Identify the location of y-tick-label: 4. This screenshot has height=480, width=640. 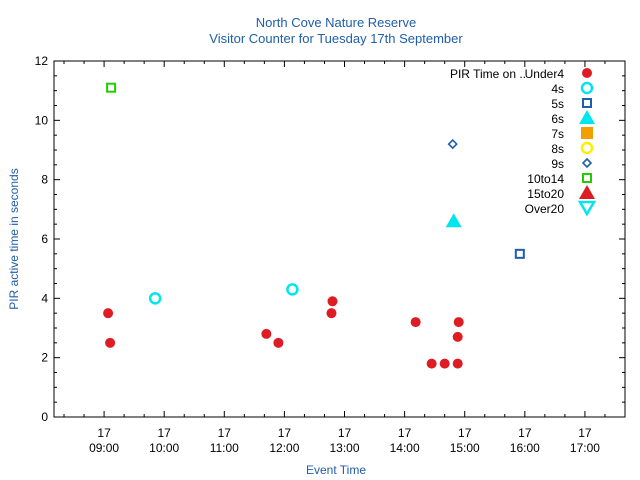
(44, 298).